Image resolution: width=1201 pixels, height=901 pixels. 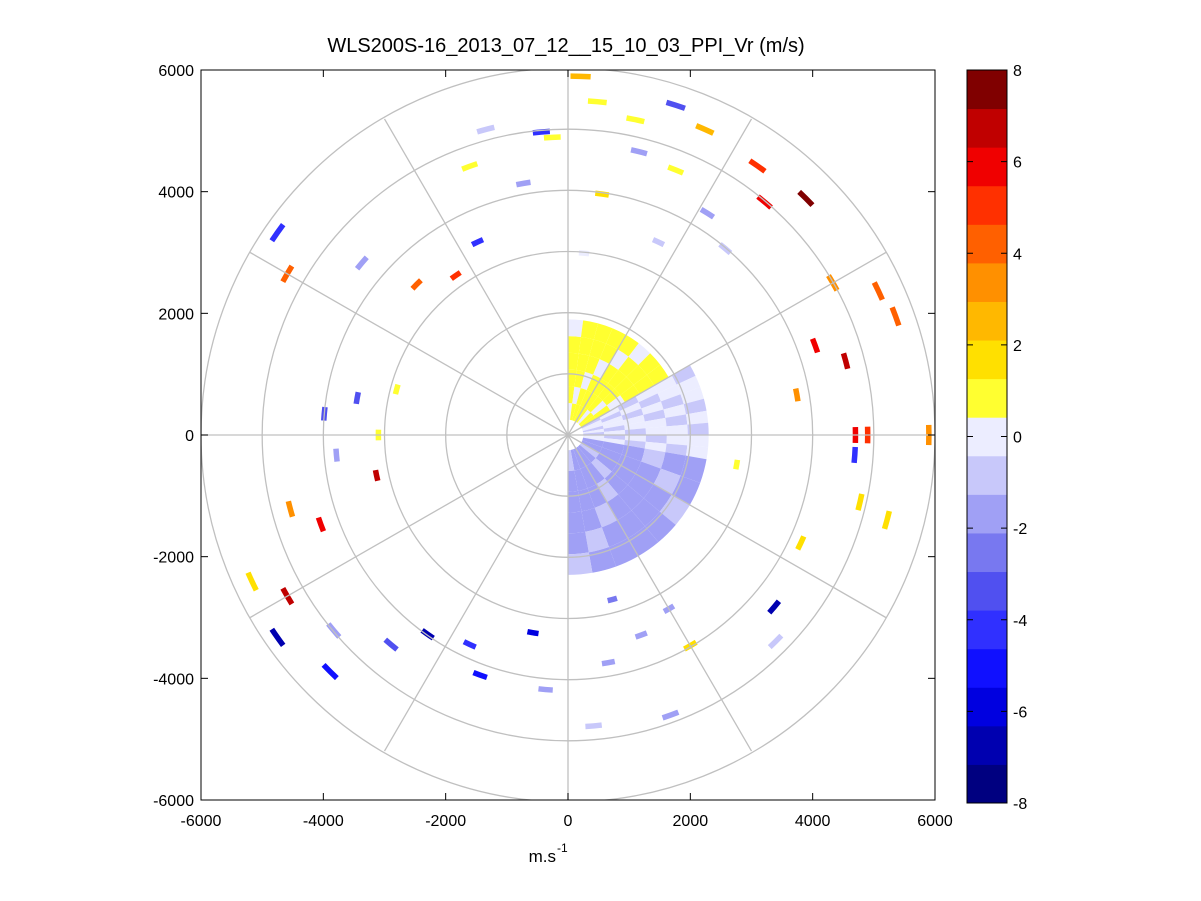 I want to click on y-tick-label: 6000, so click(x=176, y=71).